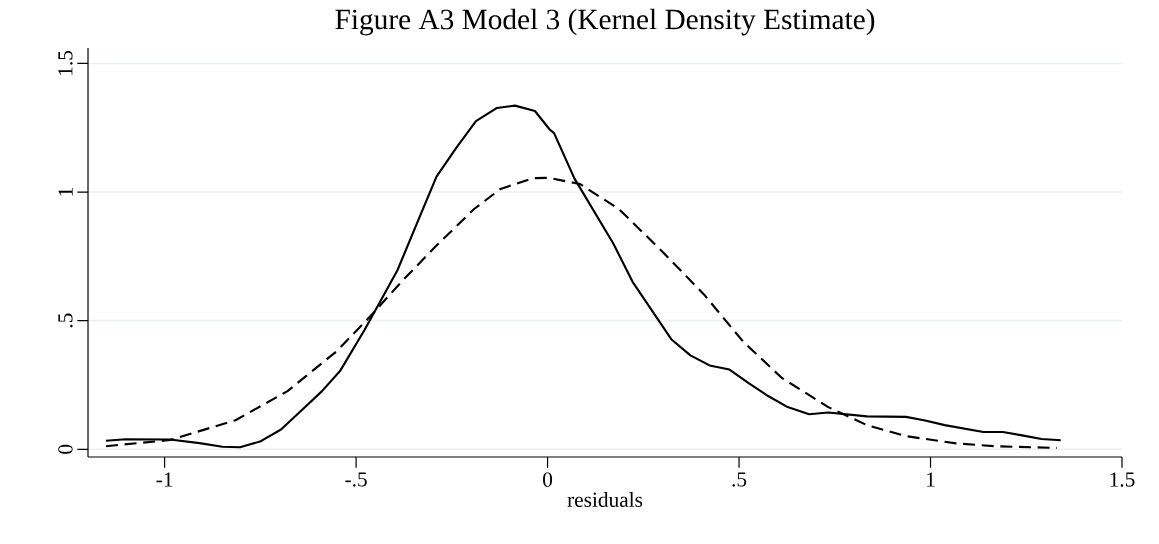 This screenshot has height=544, width=1159. What do you see at coordinates (356, 479) in the screenshot?
I see `x-tick-label: -.5` at bounding box center [356, 479].